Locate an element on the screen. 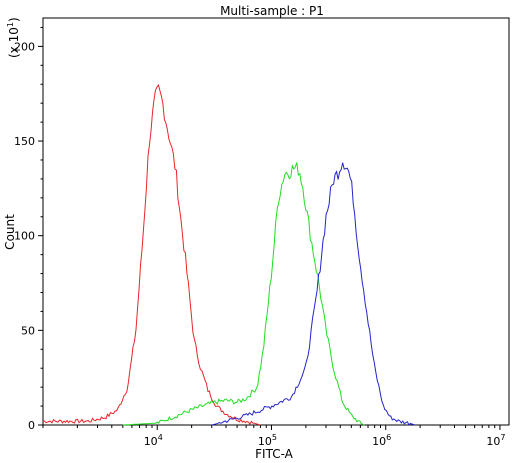 Image resolution: width=515 pixels, height=463 pixels. x-axis-ticks: 10⁴ 10⁵ 10⁶ 10⁷ is located at coordinates (274, 436).